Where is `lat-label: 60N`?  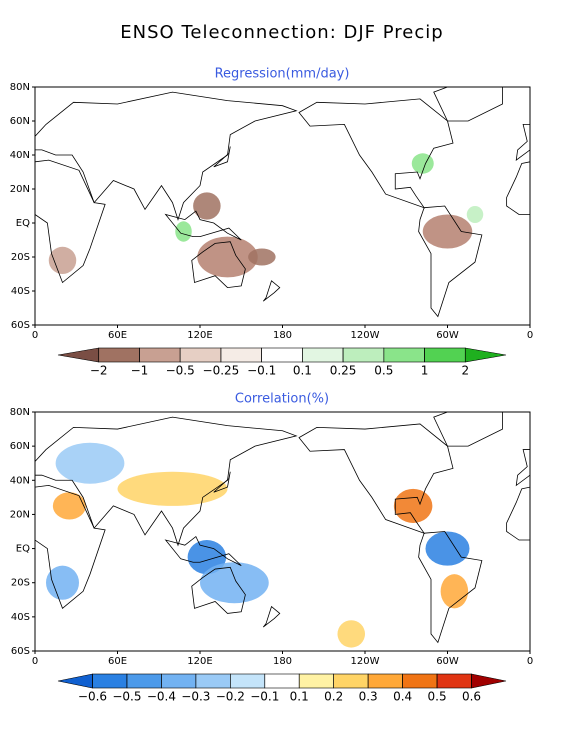
lat-label: 60N is located at coordinates (20, 121).